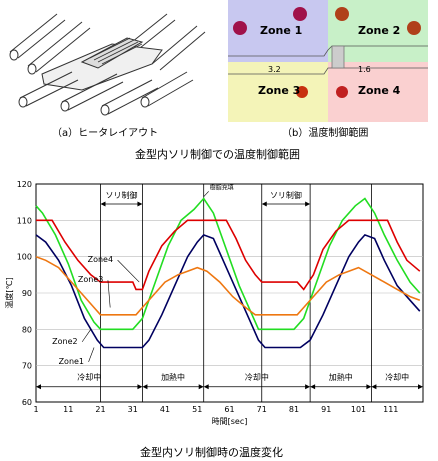  What do you see at coordinates (27, 329) in the screenshot?
I see `y-tick-label: 80` at bounding box center [27, 329].